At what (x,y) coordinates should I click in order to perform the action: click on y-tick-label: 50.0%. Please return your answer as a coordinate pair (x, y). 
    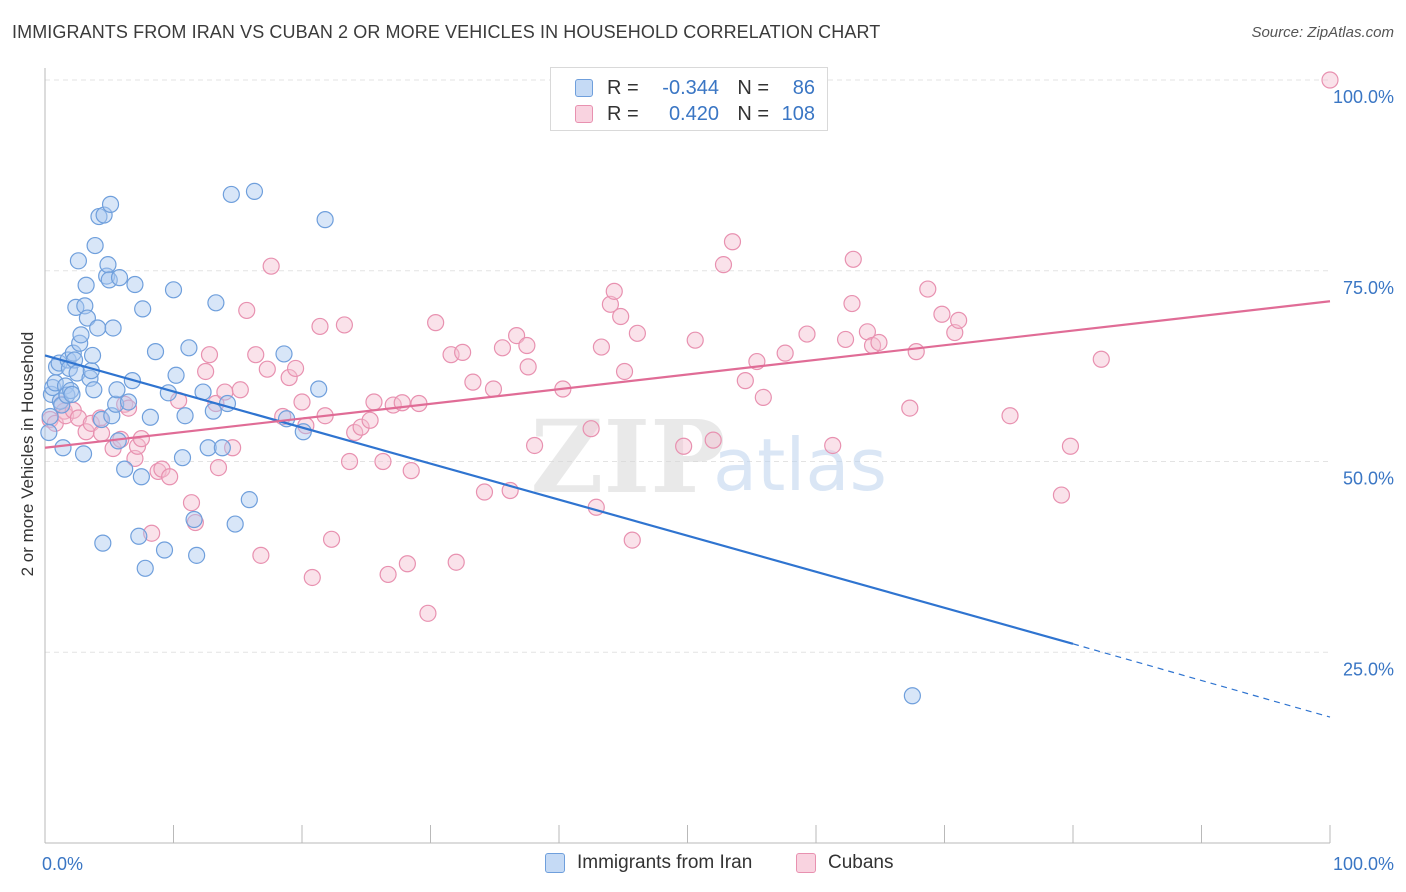
    Looking at the image, I should click on (1368, 479).